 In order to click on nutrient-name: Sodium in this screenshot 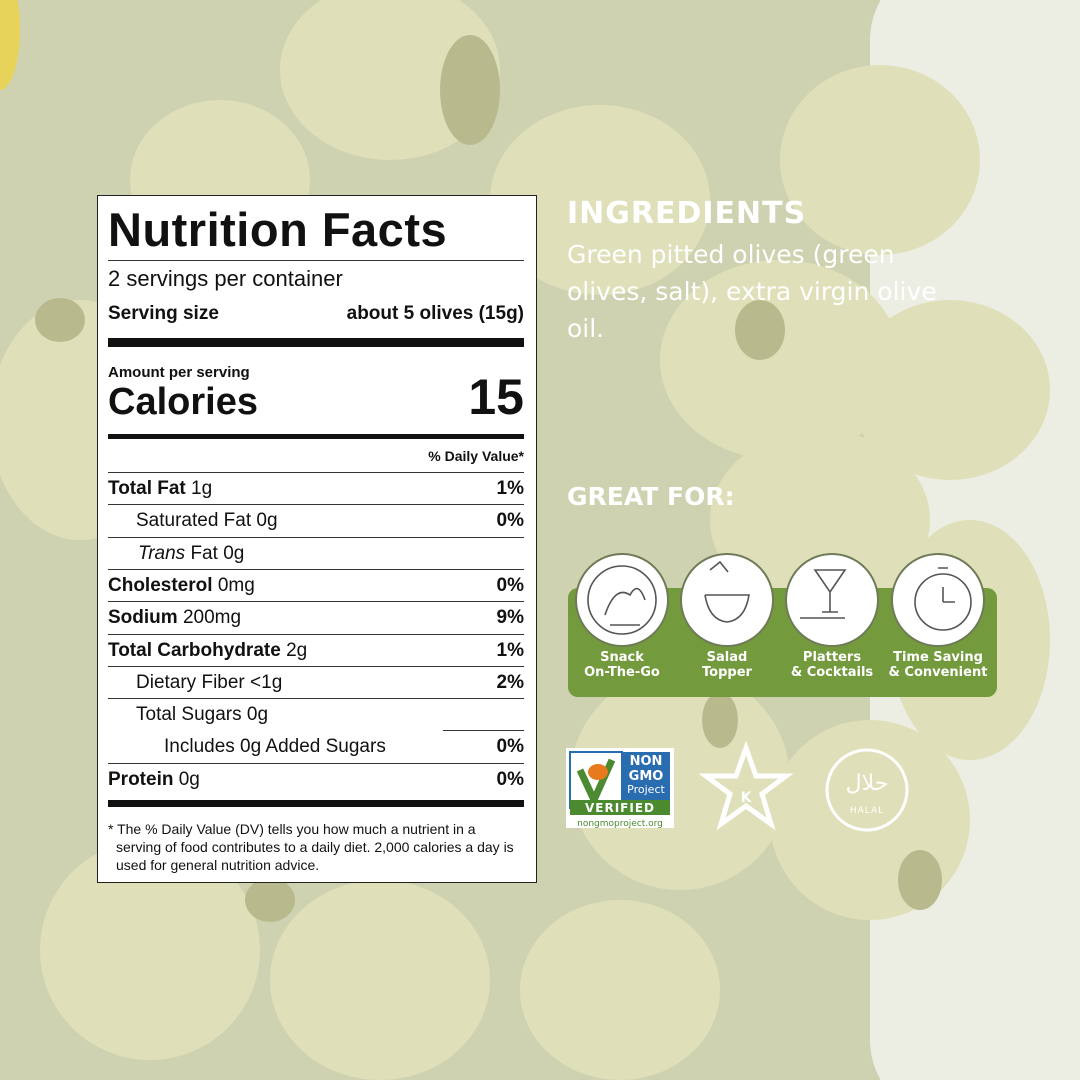, I will do `click(143, 618)`.